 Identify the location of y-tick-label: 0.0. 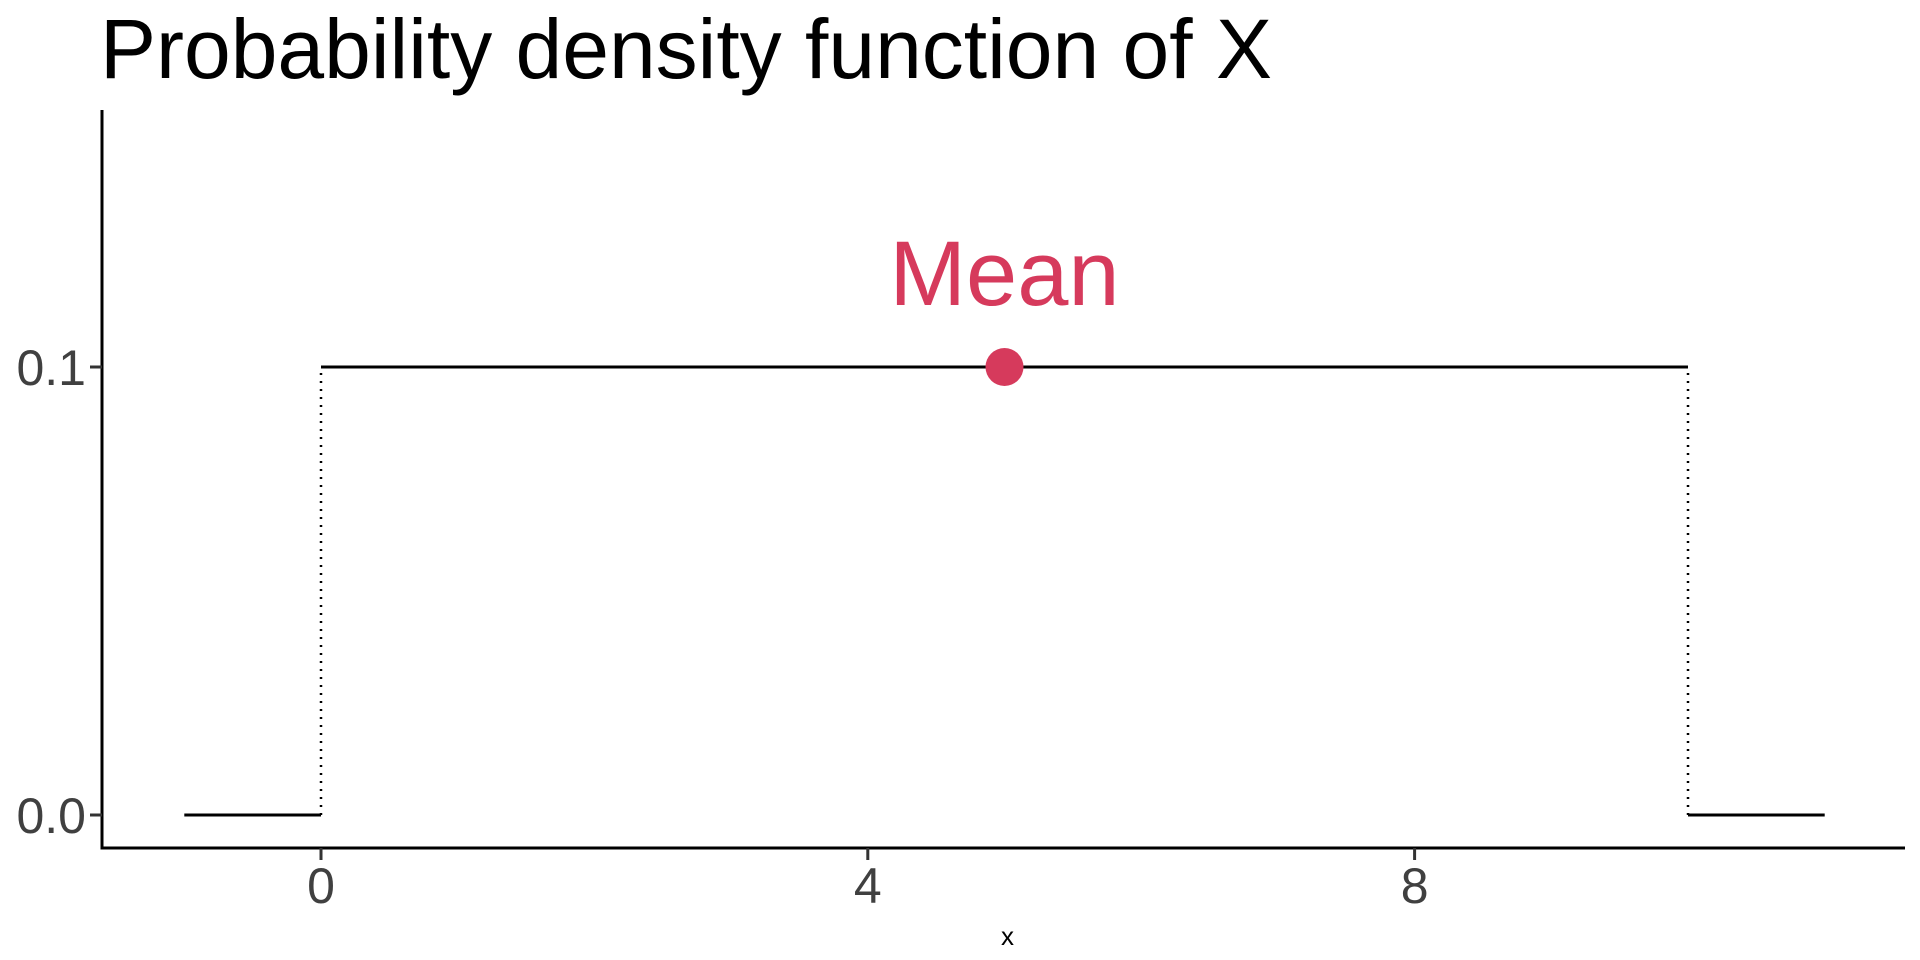
(51, 816).